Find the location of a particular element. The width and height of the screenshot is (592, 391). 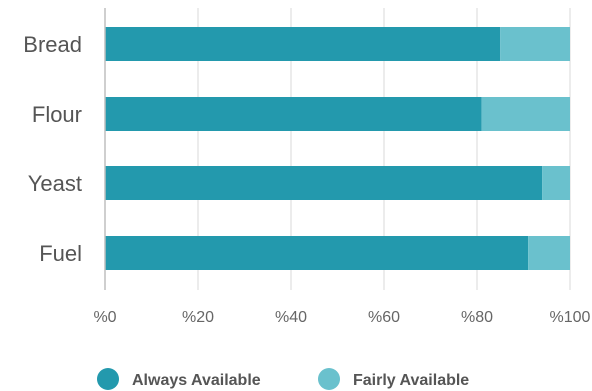

bar-fuel-fairly-available is located at coordinates (549, 253).